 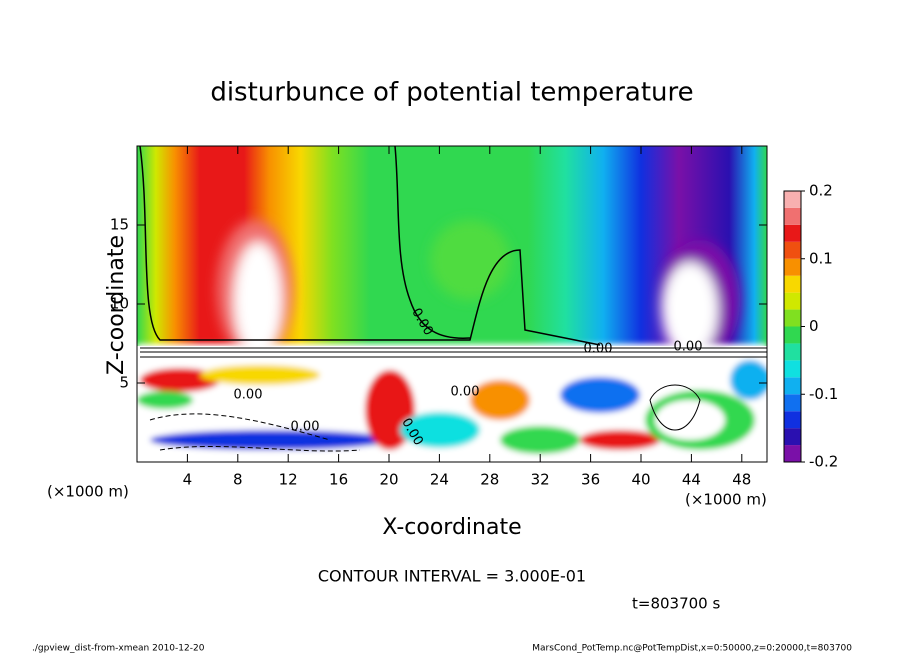 What do you see at coordinates (821, 258) in the screenshot?
I see `colorbar-tick-label: 0.1` at bounding box center [821, 258].